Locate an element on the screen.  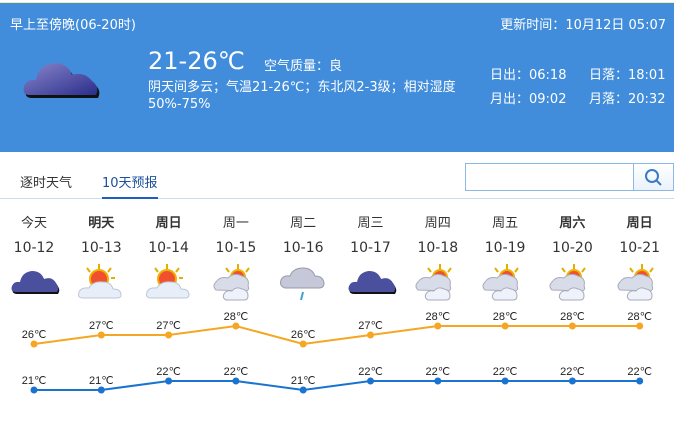
forecast-day: 明天 is located at coordinates (101, 223).